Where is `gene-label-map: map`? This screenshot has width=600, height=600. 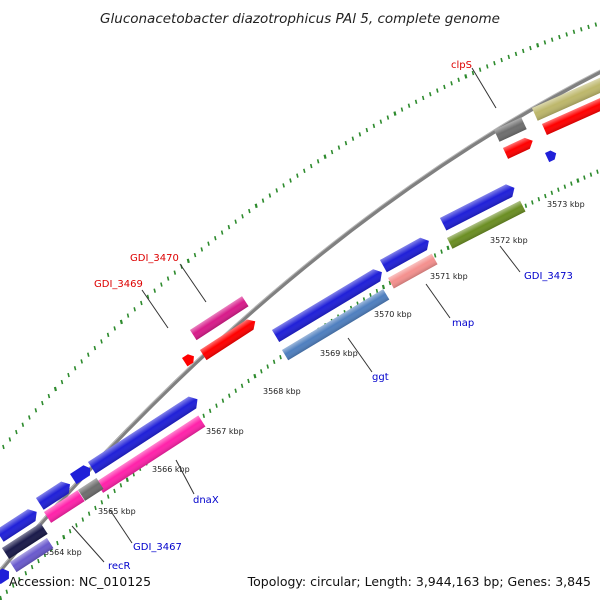 gene-label-map: map is located at coordinates (463, 323).